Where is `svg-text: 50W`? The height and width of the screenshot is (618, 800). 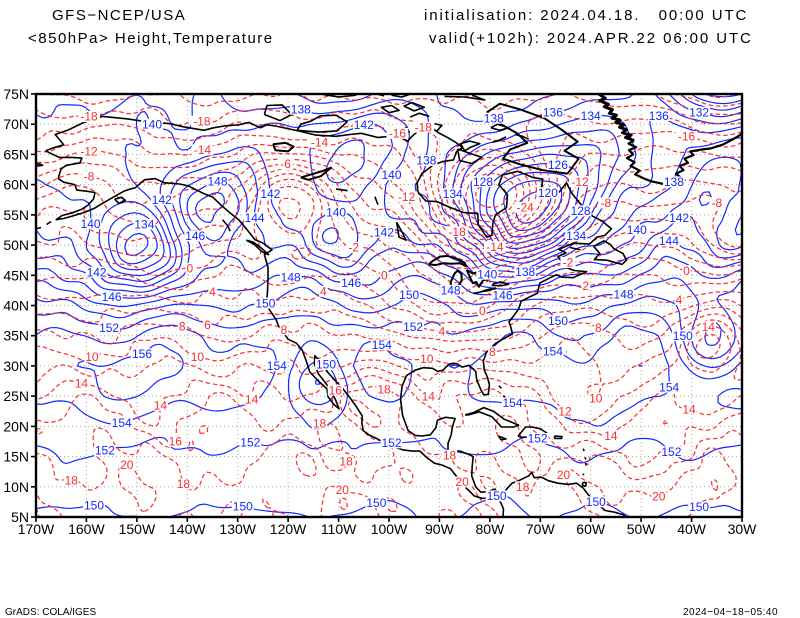 svg-text: 50W is located at coordinates (642, 529).